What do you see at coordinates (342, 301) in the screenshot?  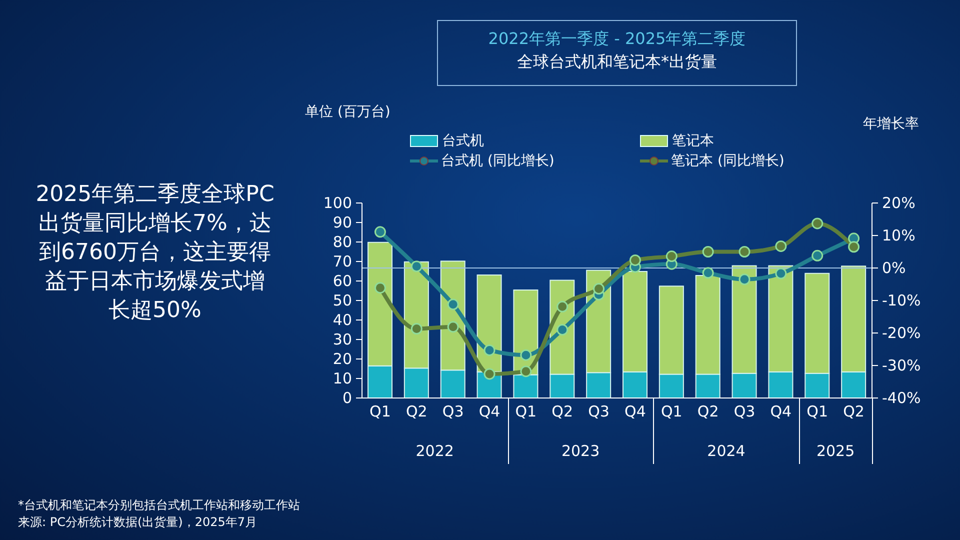 I see `y-tick-label: 50` at bounding box center [342, 301].